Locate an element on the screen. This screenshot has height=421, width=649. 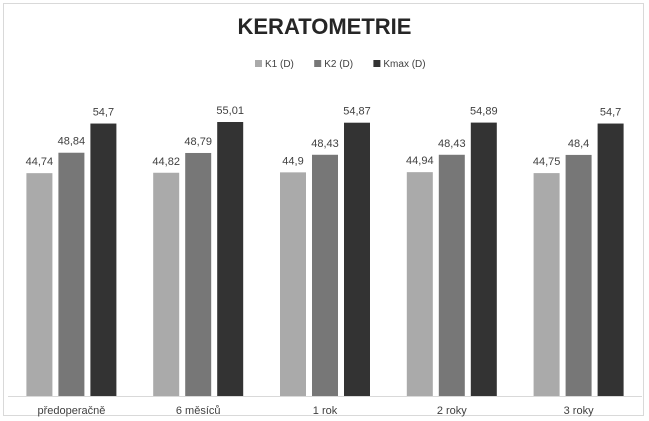
data-label-1-1: 44,74 is located at coordinates (40, 162).